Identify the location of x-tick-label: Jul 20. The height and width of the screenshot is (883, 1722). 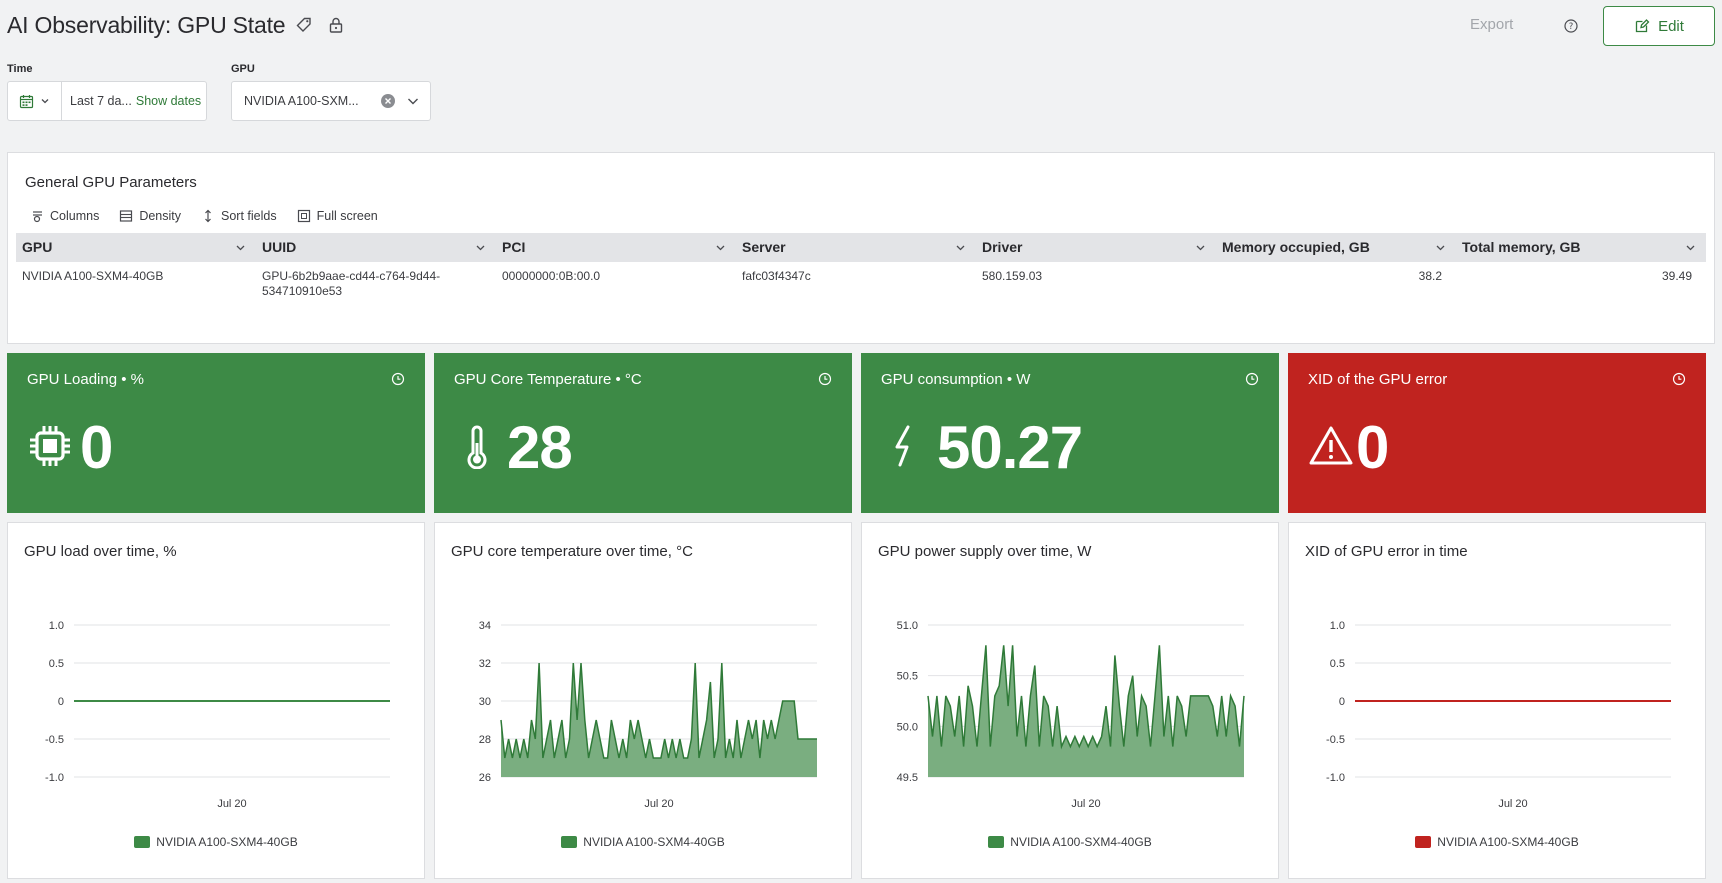
(1085, 804).